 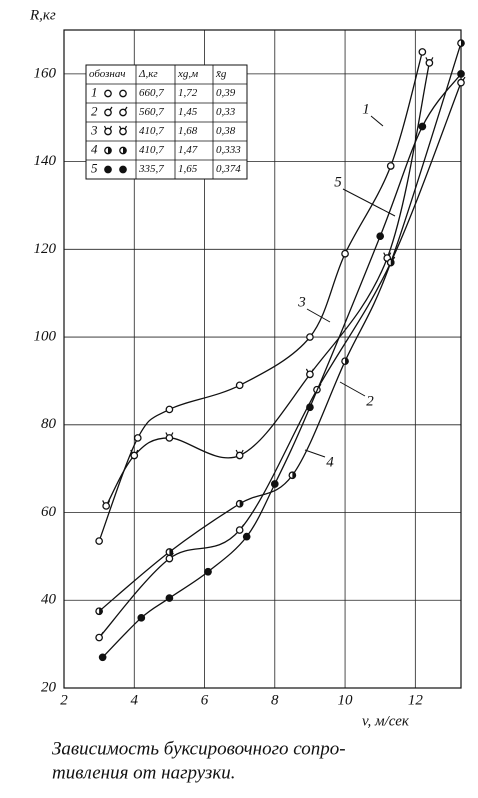 I want to click on legend-name: 4, so click(x=94, y=148).